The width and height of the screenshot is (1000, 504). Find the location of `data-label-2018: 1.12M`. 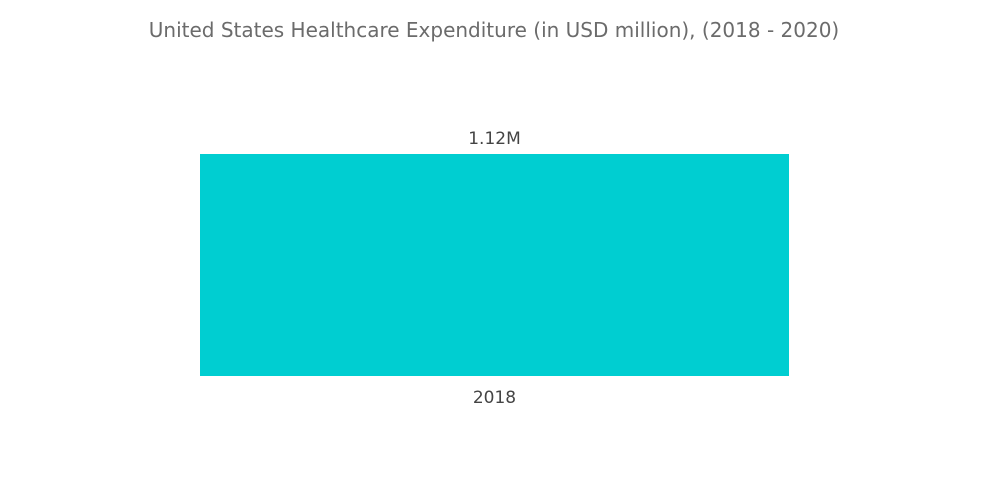

data-label-2018: 1.12M is located at coordinates (494, 139).